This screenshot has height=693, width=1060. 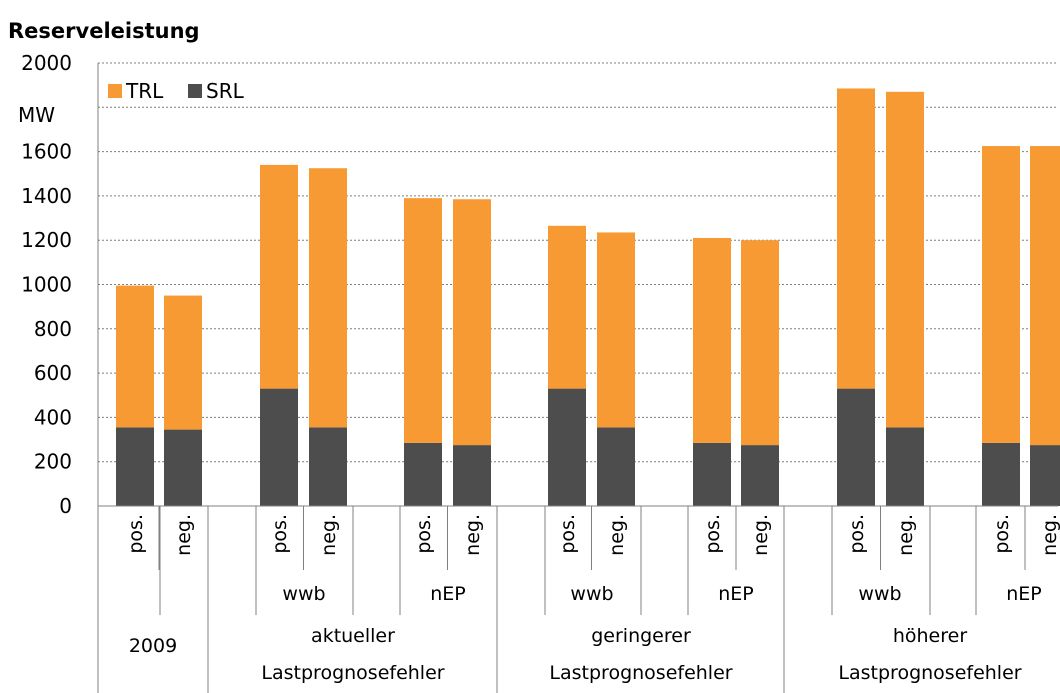 What do you see at coordinates (104, 31) in the screenshot?
I see `chart-title: Reserveleistung` at bounding box center [104, 31].